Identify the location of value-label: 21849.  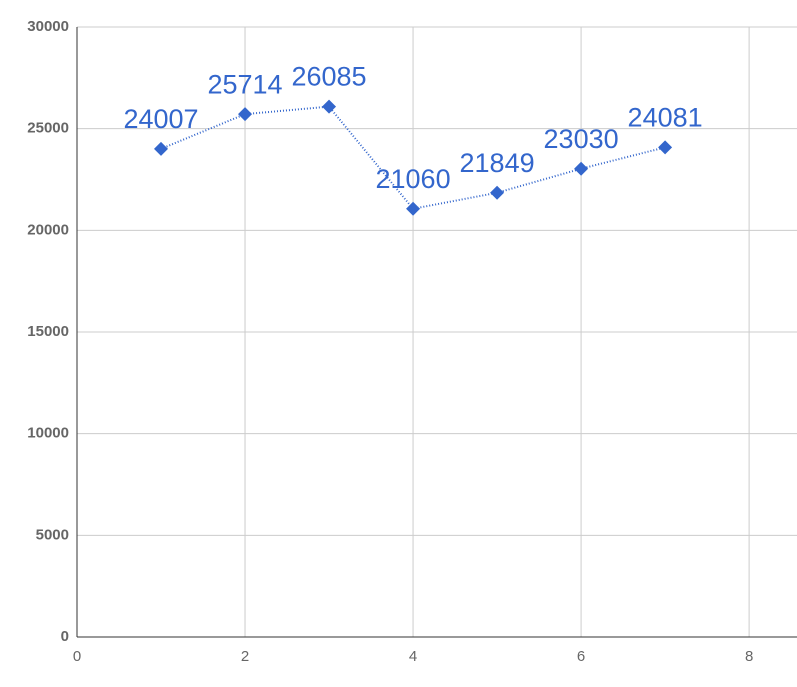
(497, 163).